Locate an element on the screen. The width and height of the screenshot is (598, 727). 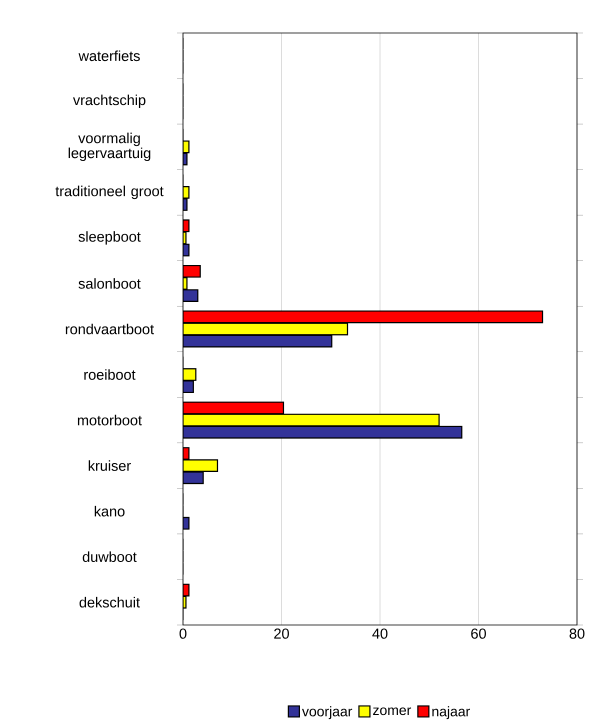
y-tick-label: dekschuit is located at coordinates (110, 602).